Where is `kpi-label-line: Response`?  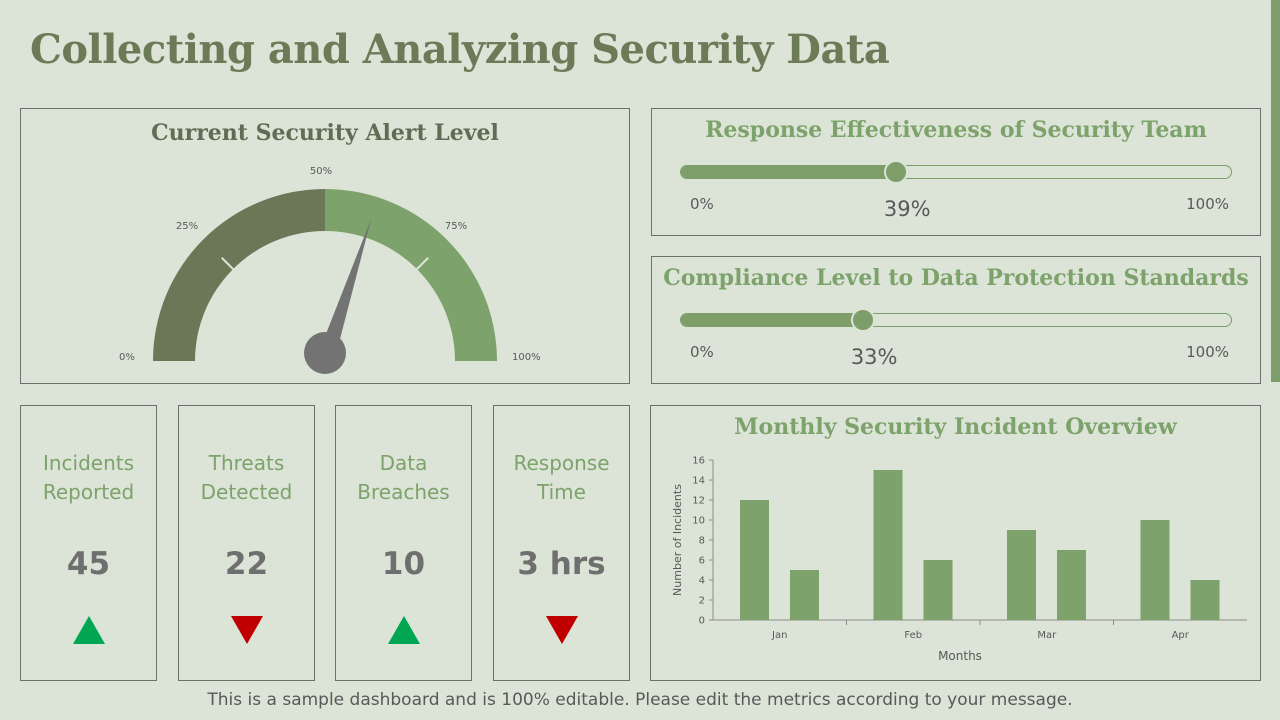
kpi-label-line: Response is located at coordinates (561, 463).